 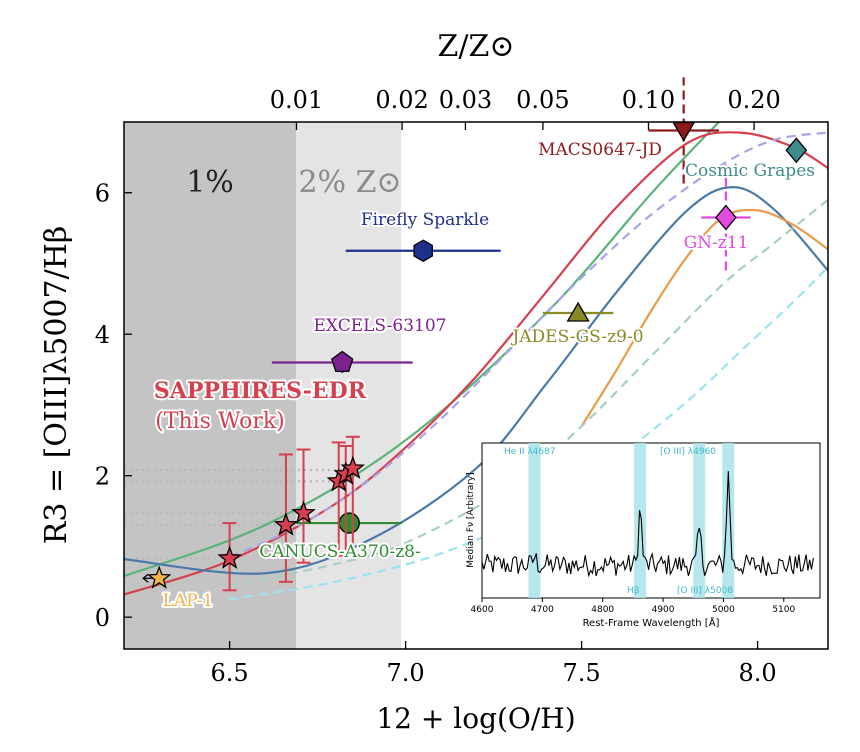 What do you see at coordinates (796, 150) in the screenshot?
I see `cosmic-grapes-marker` at bounding box center [796, 150].